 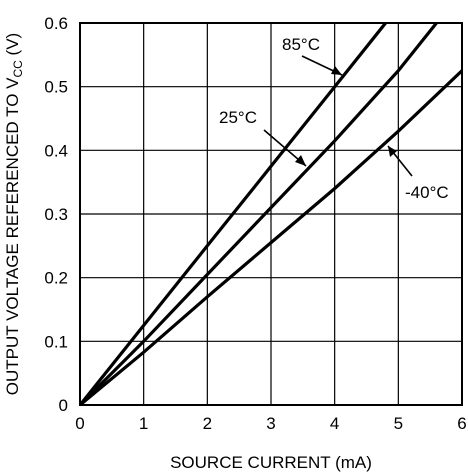 What do you see at coordinates (301, 44) in the screenshot?
I see `annotation-85c-label: 85°C` at bounding box center [301, 44].